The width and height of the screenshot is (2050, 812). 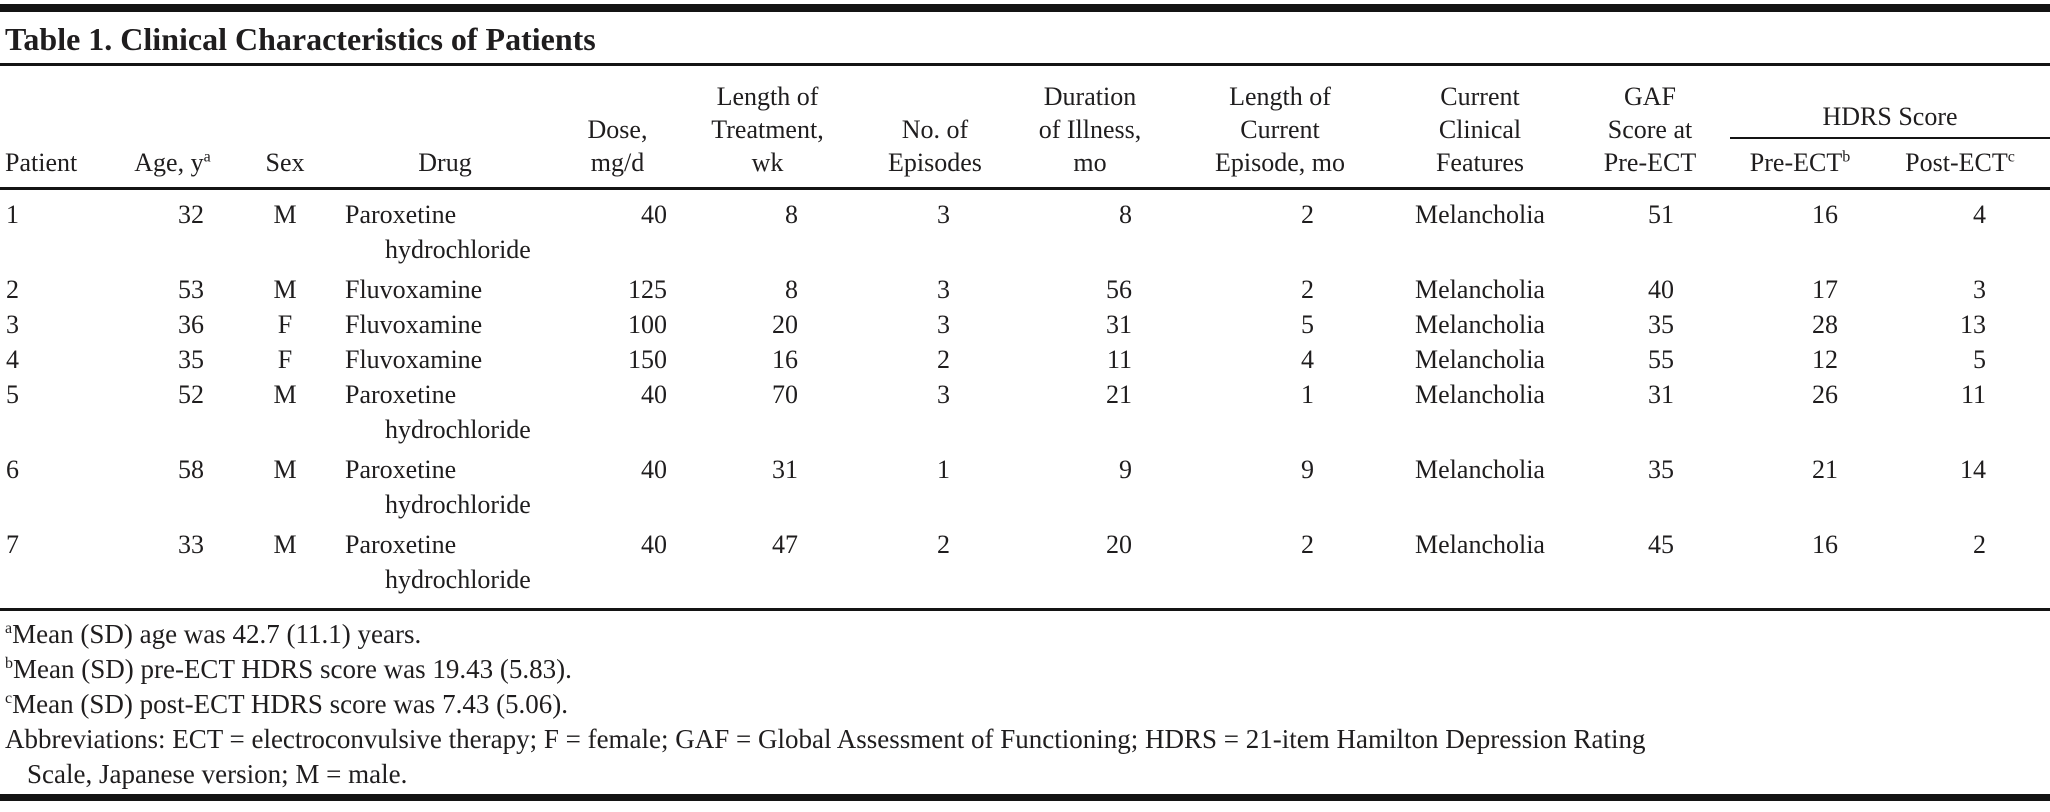 What do you see at coordinates (647, 324) in the screenshot?
I see `cell-dose: 100` at bounding box center [647, 324].